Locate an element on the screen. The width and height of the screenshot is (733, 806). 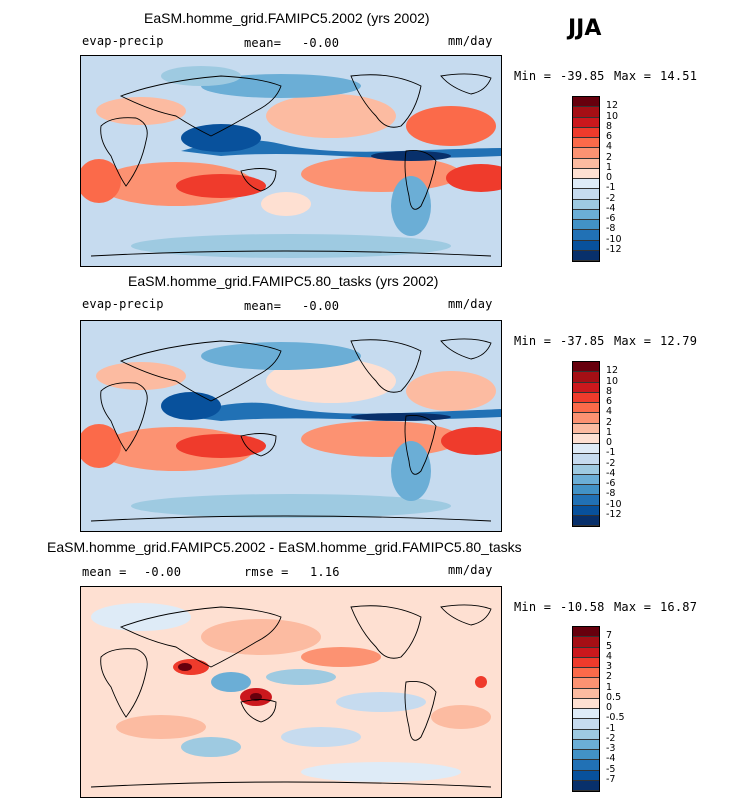
panel1-min-value: -39.85 is located at coordinates (582, 76).